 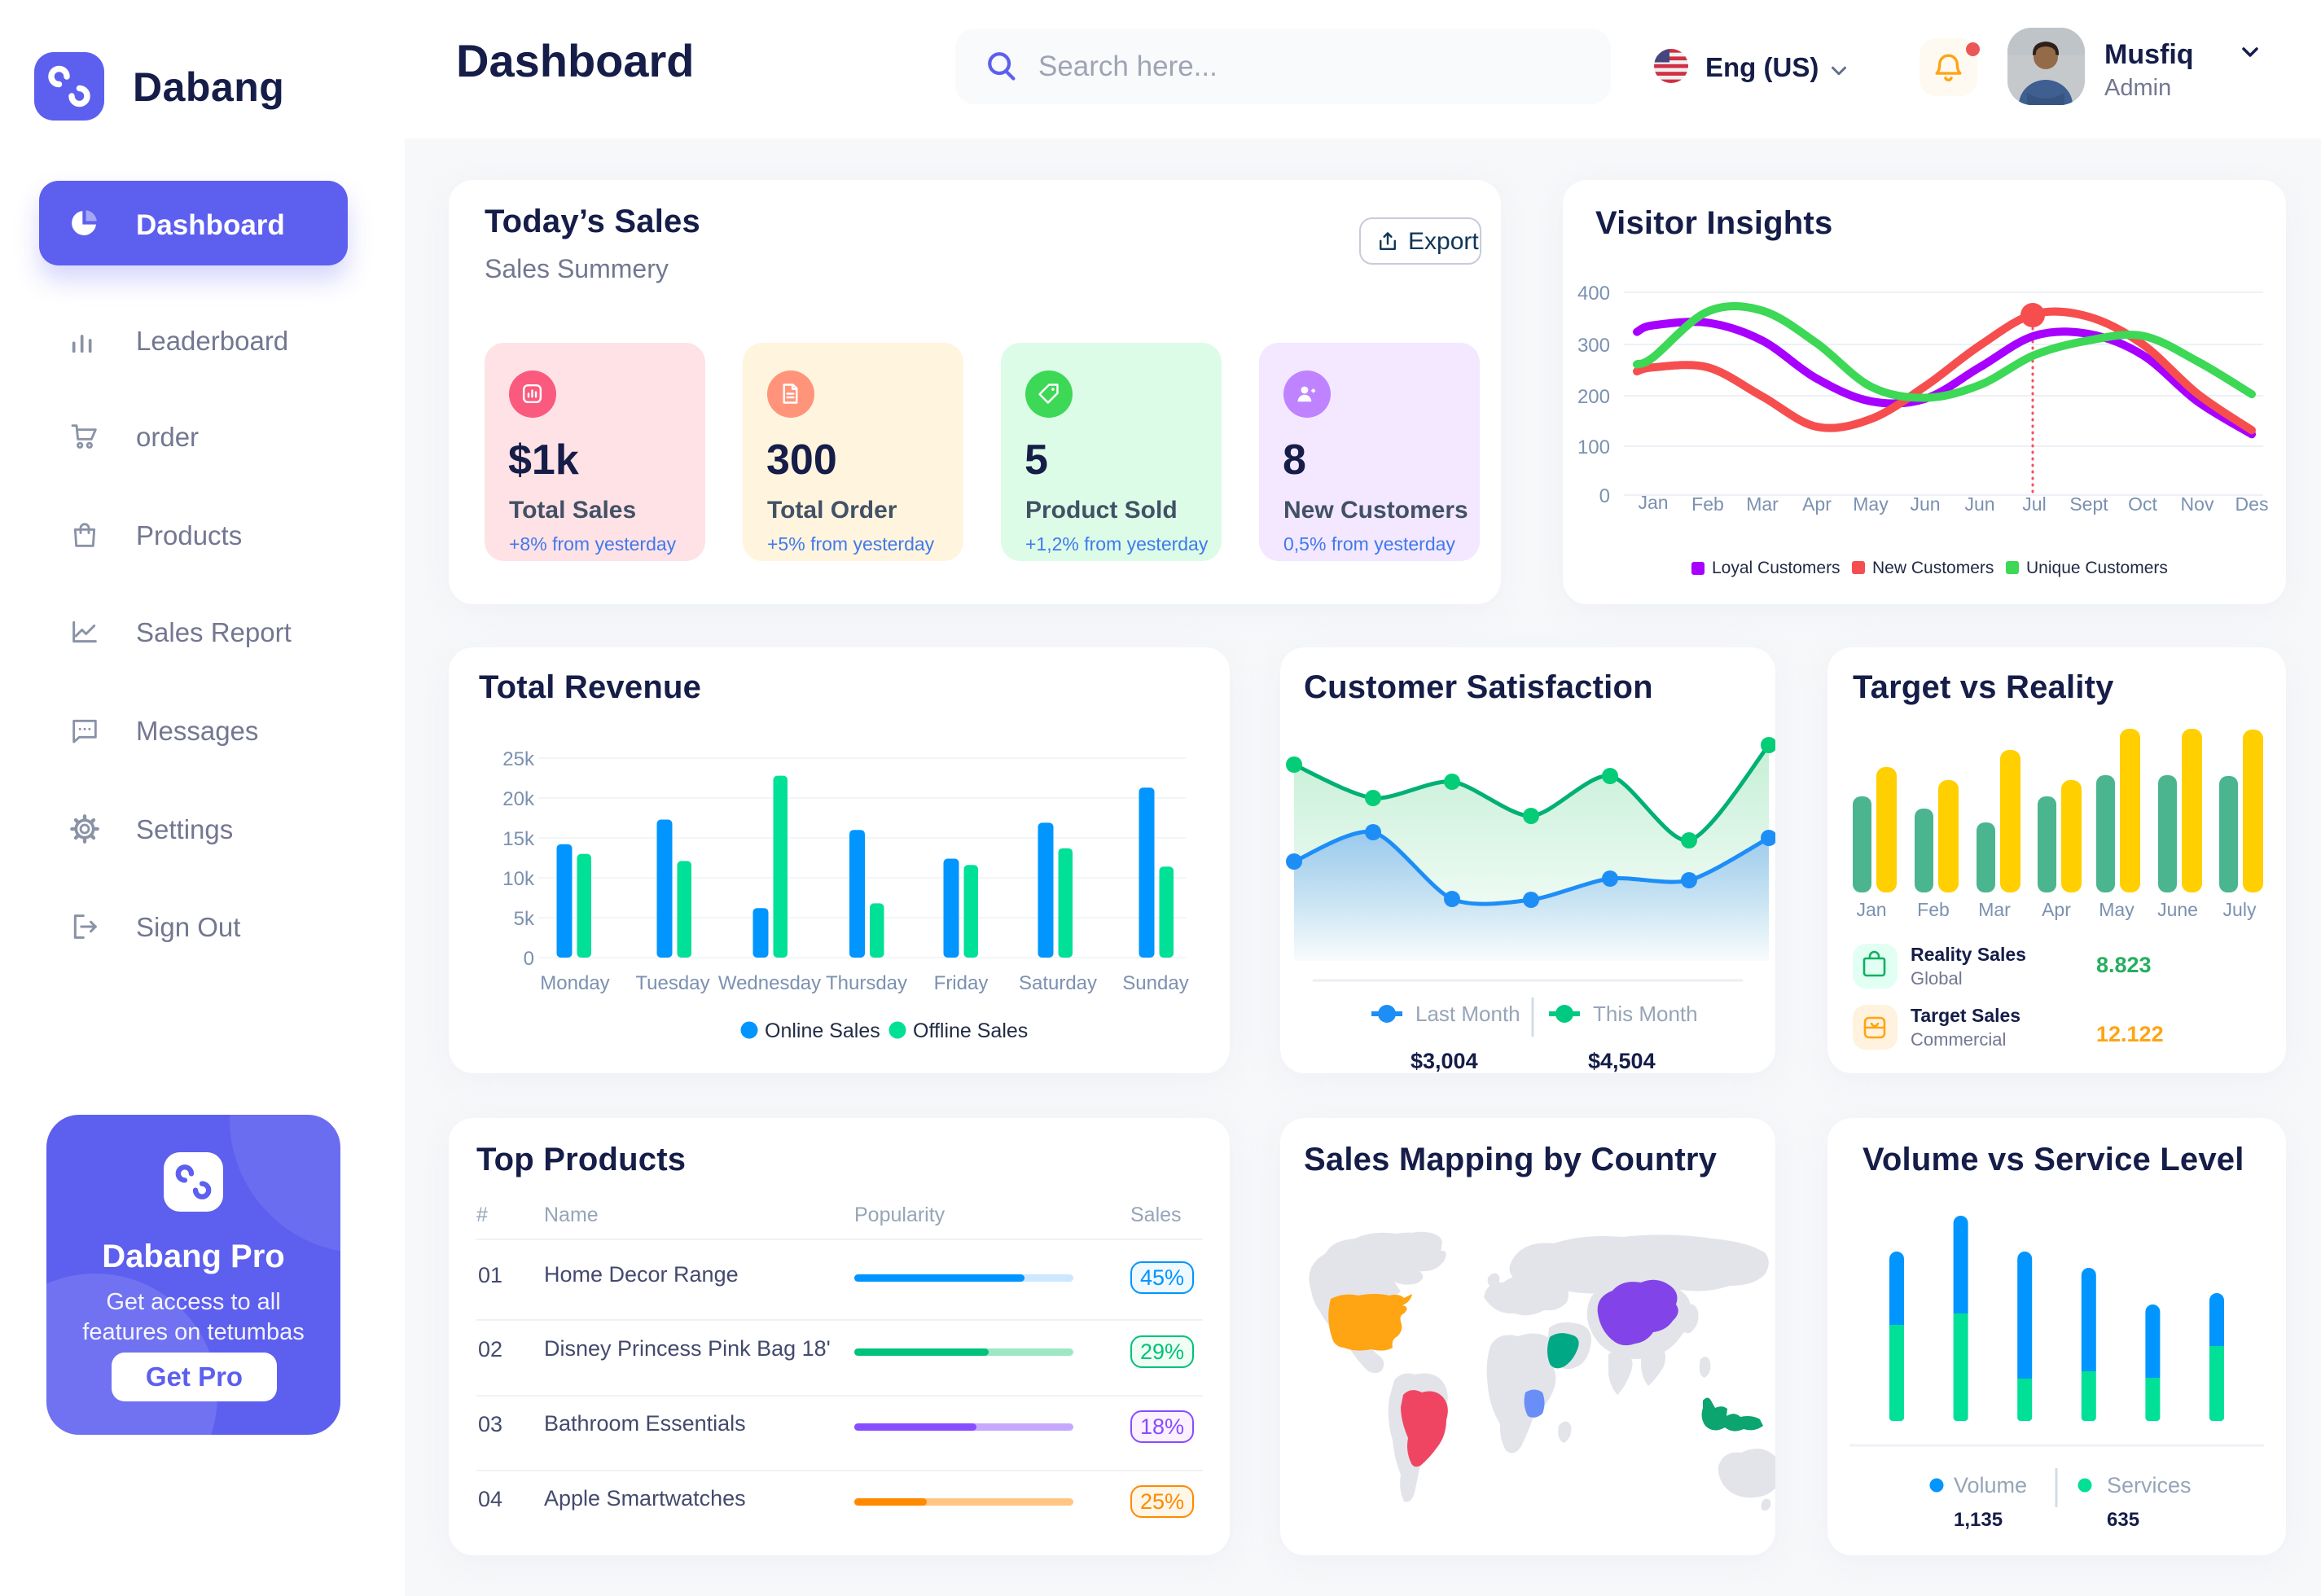 I want to click on svg-text: Des, so click(x=2252, y=504).